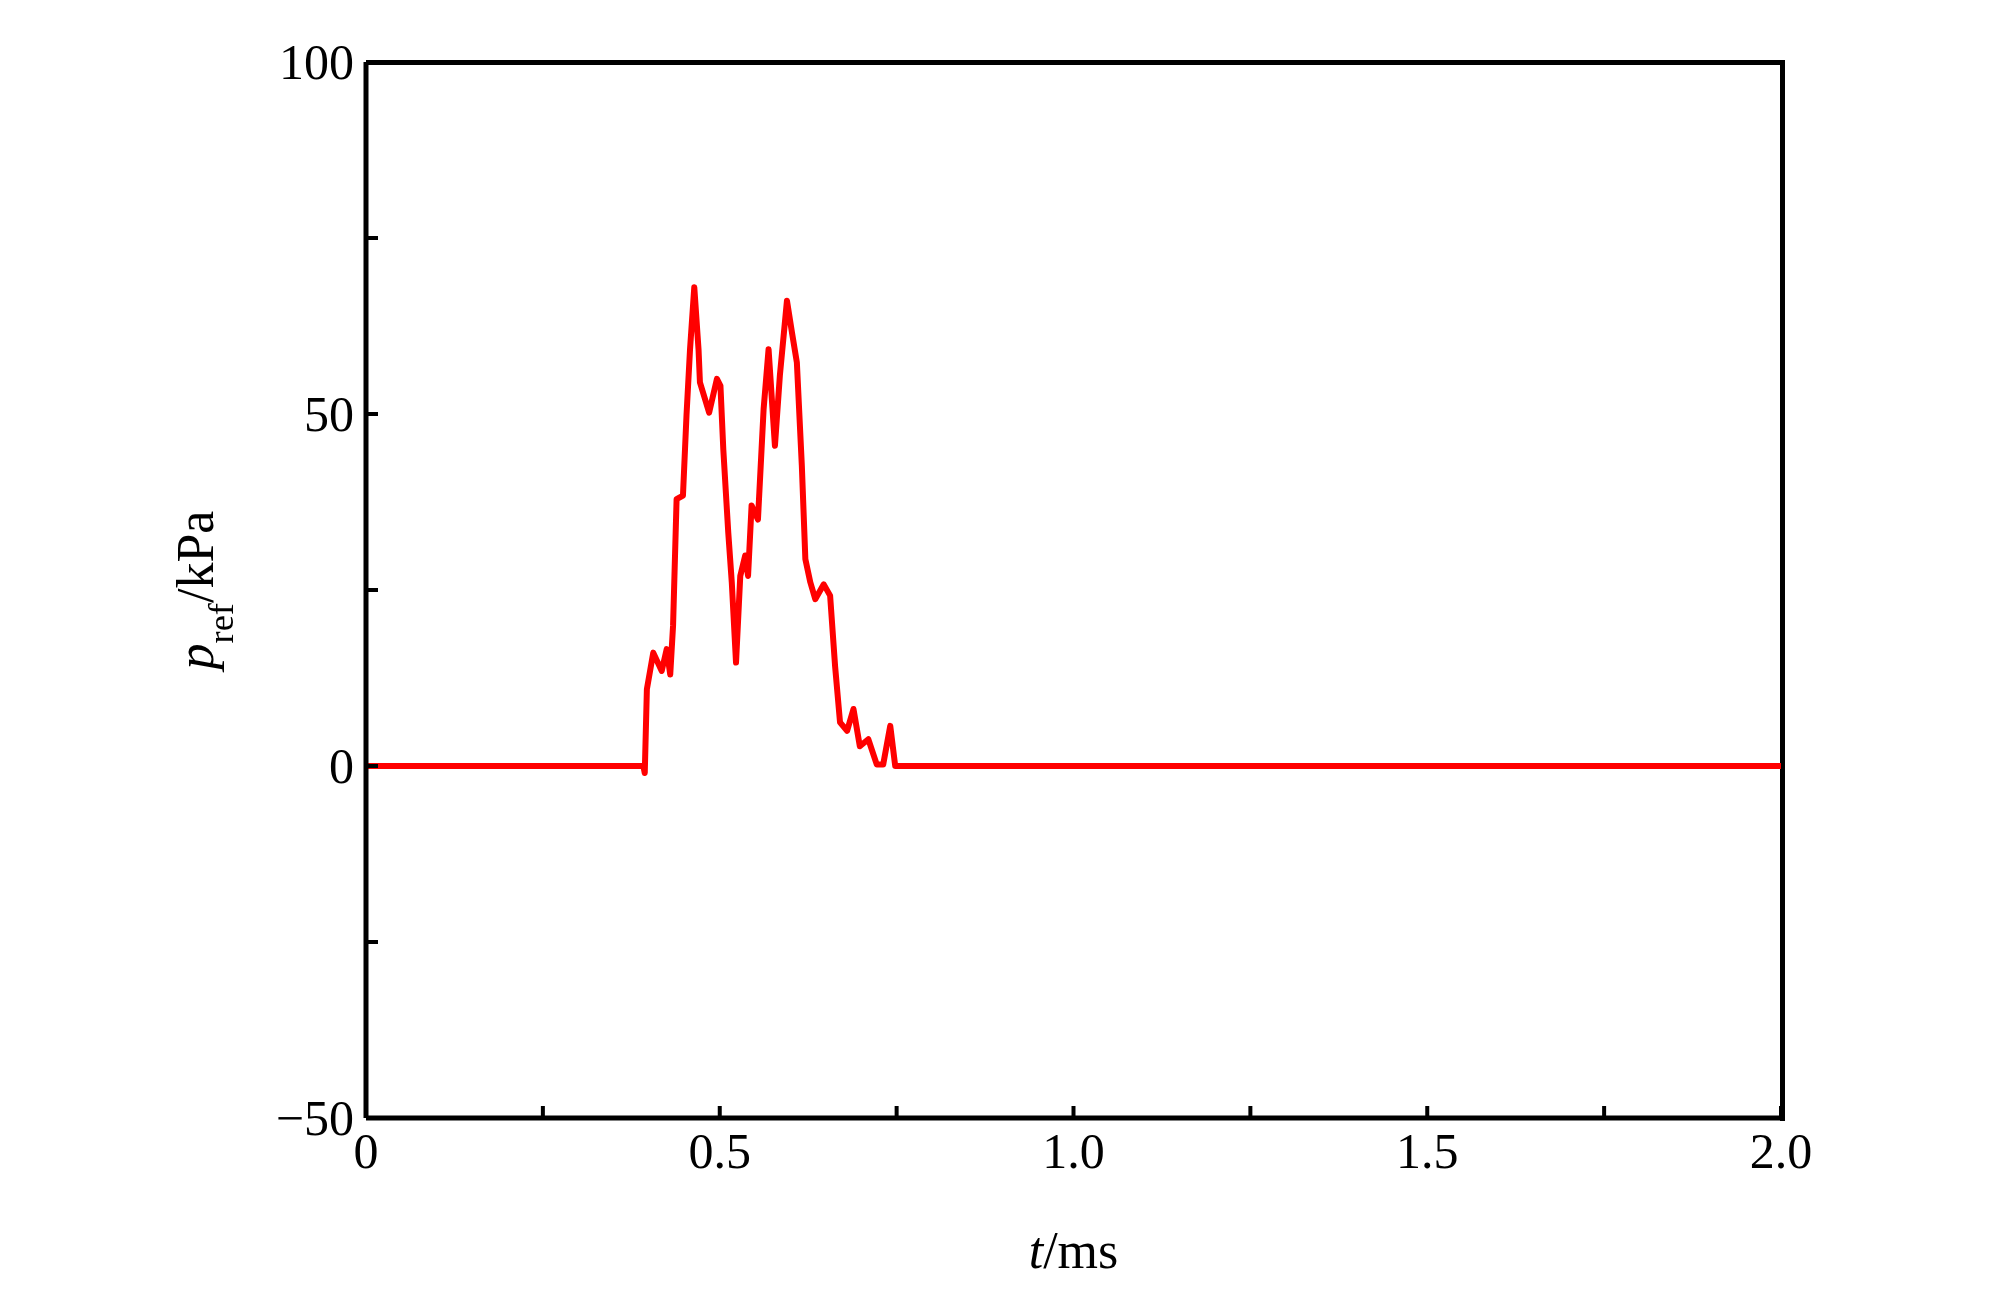 The height and width of the screenshot is (1299, 2013). Describe the element at coordinates (329, 414) in the screenshot. I see `y-tick-label: 50` at that location.